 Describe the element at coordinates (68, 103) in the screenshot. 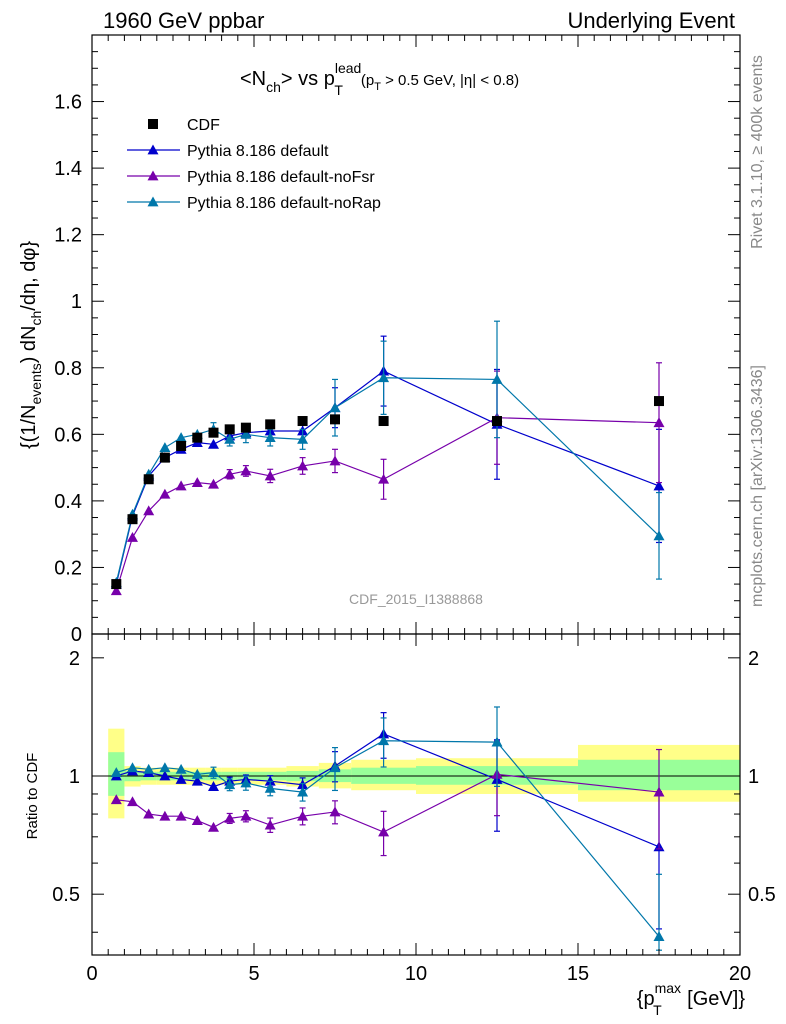

I see `y-tick-label: 1.6` at that location.